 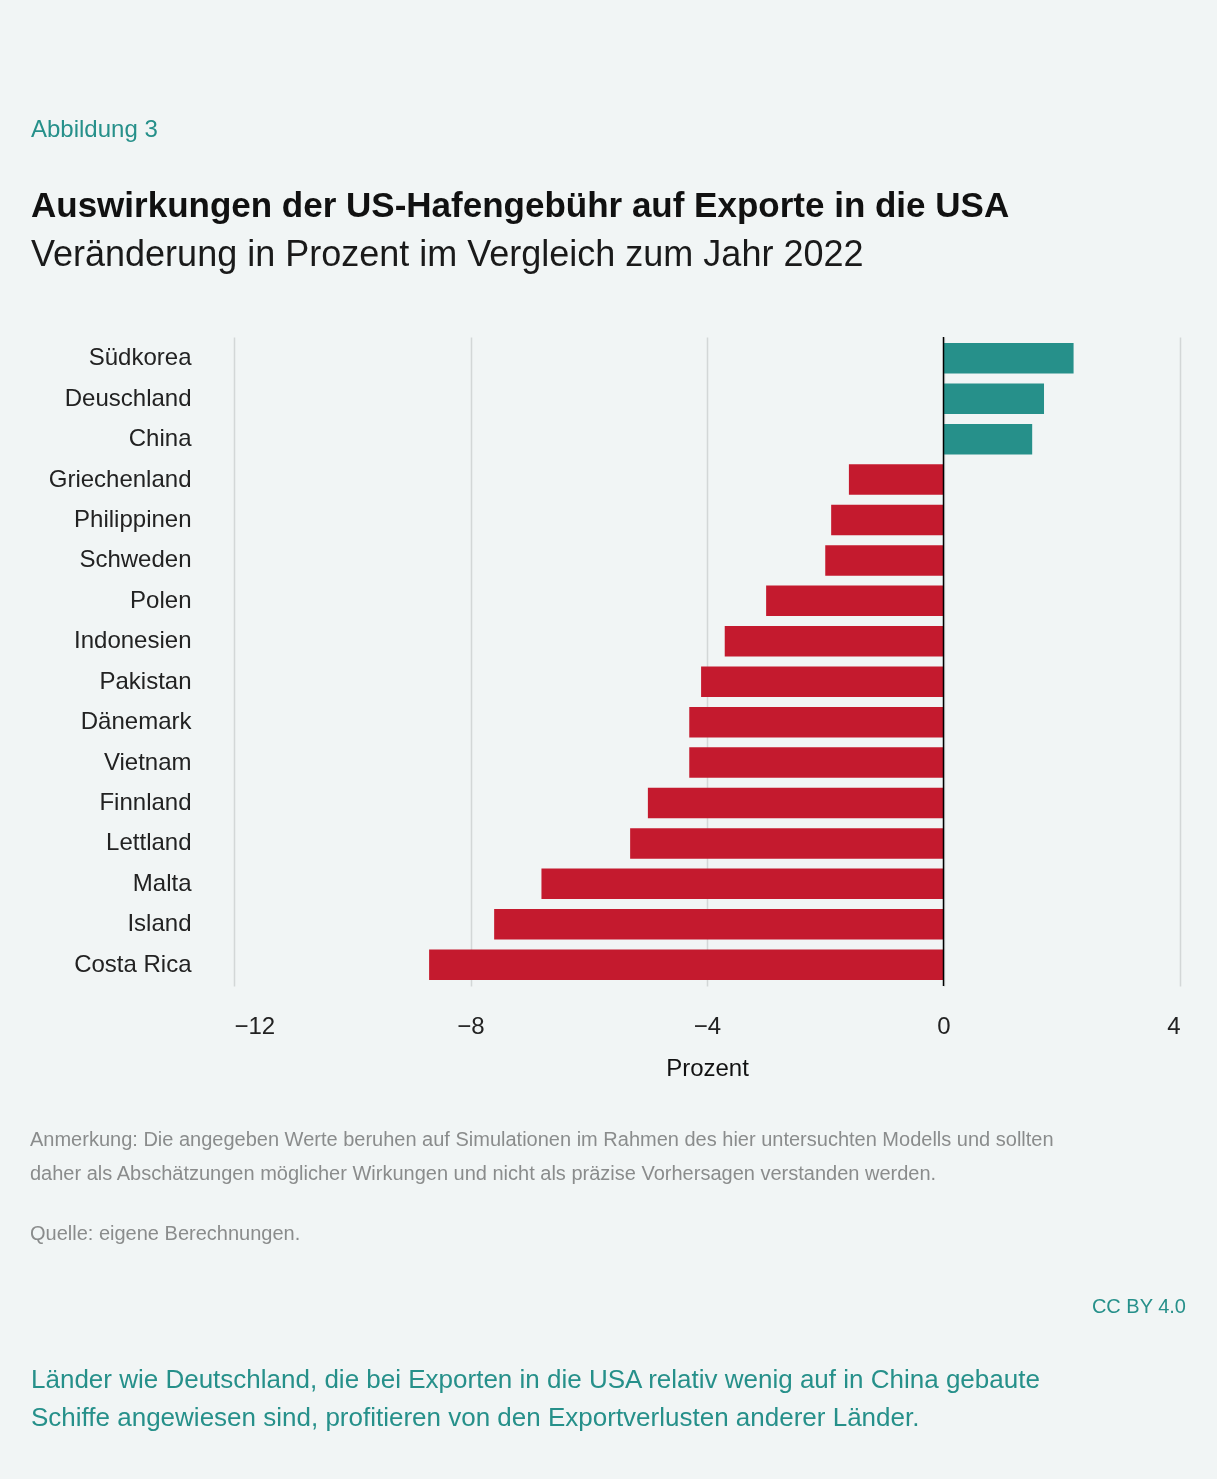 What do you see at coordinates (136, 721) in the screenshot?
I see `y-tick-label: Dänemark` at bounding box center [136, 721].